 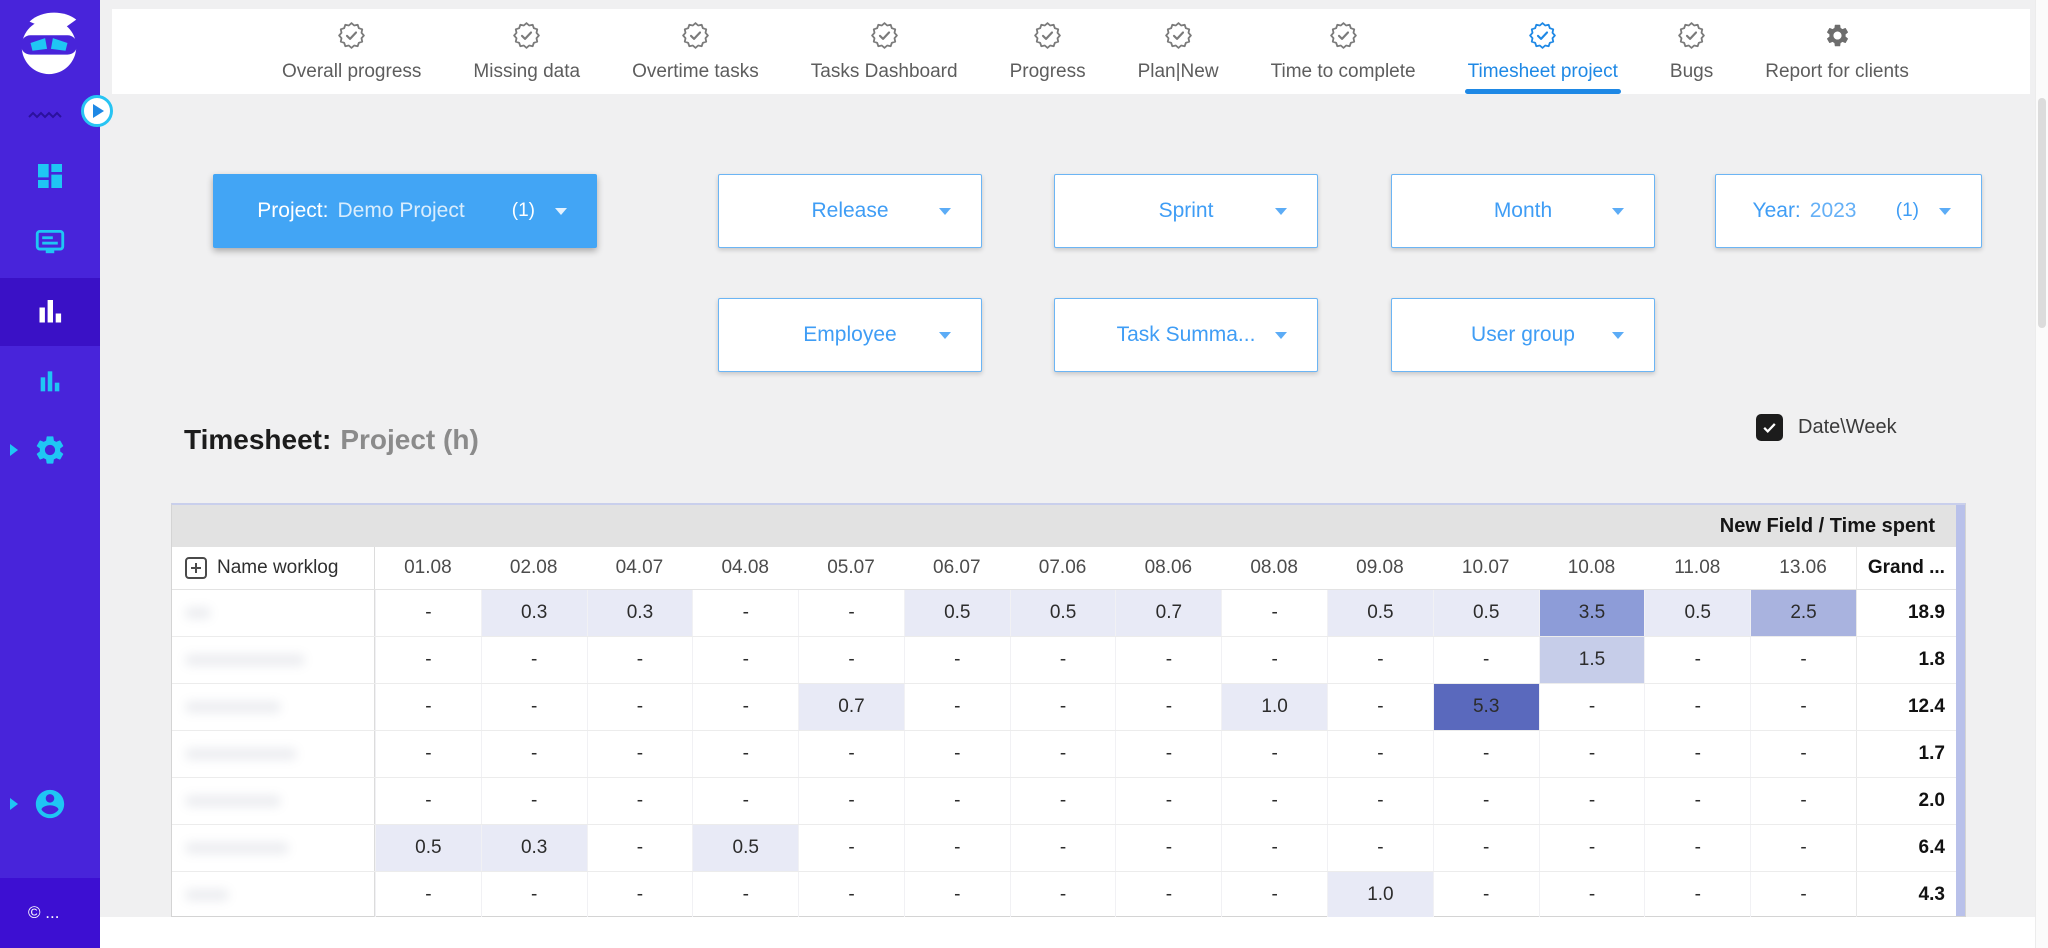 What do you see at coordinates (526, 51) in the screenshot?
I see `tab-missing-data: Missing data` at bounding box center [526, 51].